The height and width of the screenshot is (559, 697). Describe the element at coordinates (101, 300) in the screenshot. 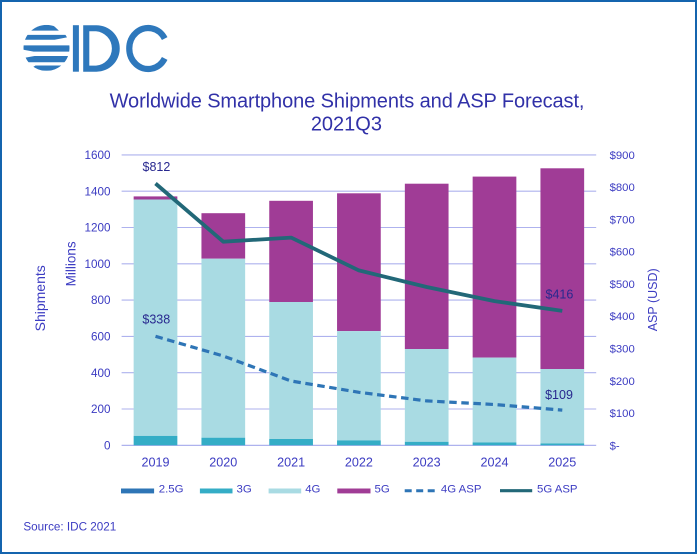

I see `svg-text: 800` at that location.